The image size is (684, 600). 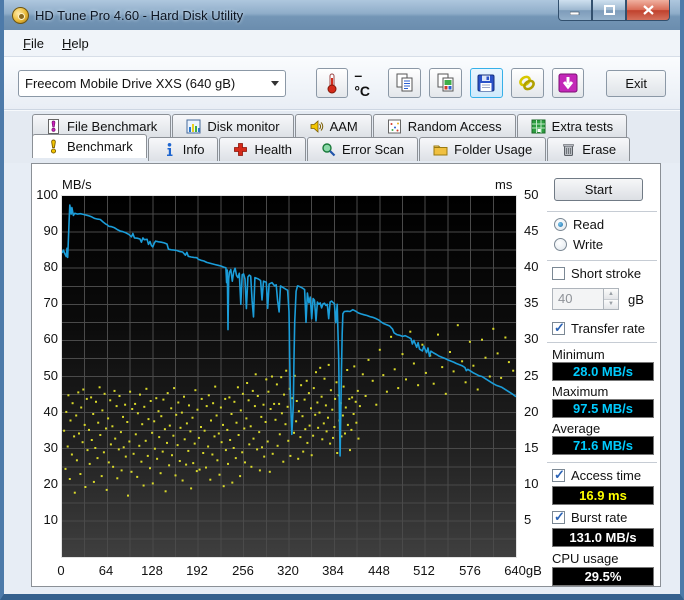 What do you see at coordinates (50, 302) in the screenshot?
I see `y-left-tick: 70` at bounding box center [50, 302].